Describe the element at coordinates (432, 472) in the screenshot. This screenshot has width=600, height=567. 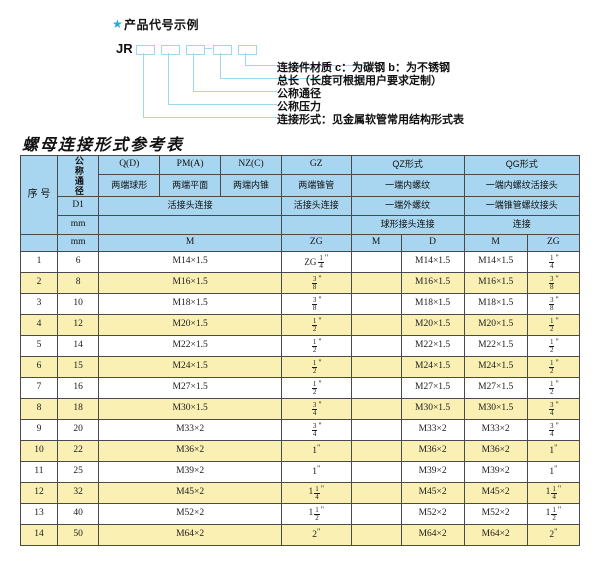
I see `cell-qz-d: M39×2` at that location.